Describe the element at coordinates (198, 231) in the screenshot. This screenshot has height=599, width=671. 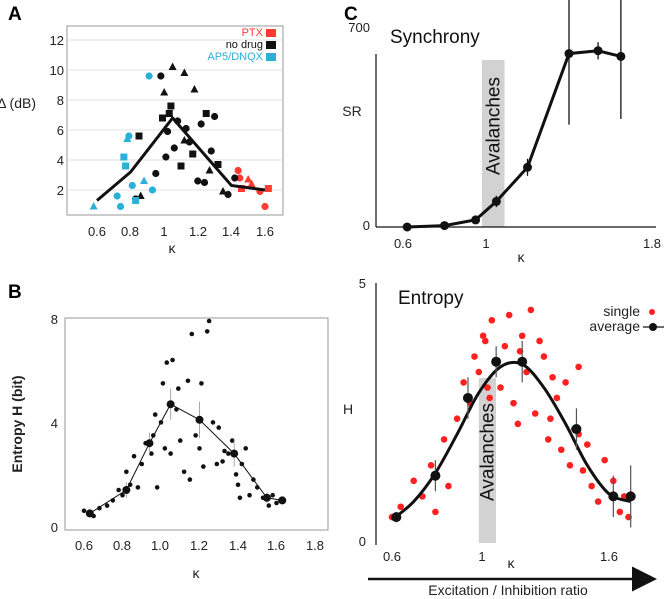
I see `a-xtick-1.2: 1.2` at that location.